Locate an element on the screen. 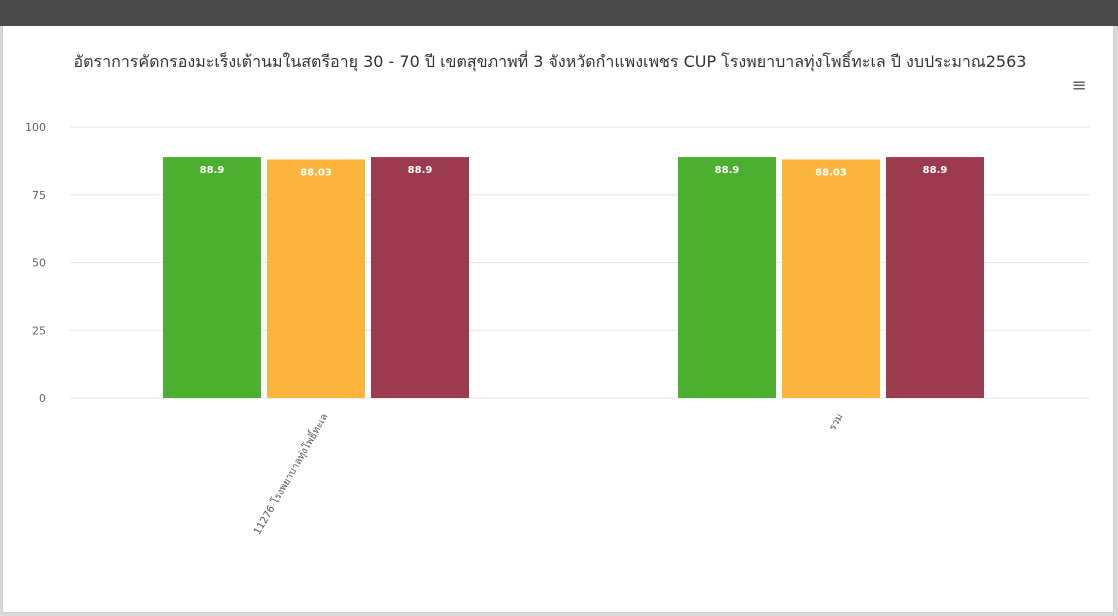  x-category-label: รวม is located at coordinates (836, 422).